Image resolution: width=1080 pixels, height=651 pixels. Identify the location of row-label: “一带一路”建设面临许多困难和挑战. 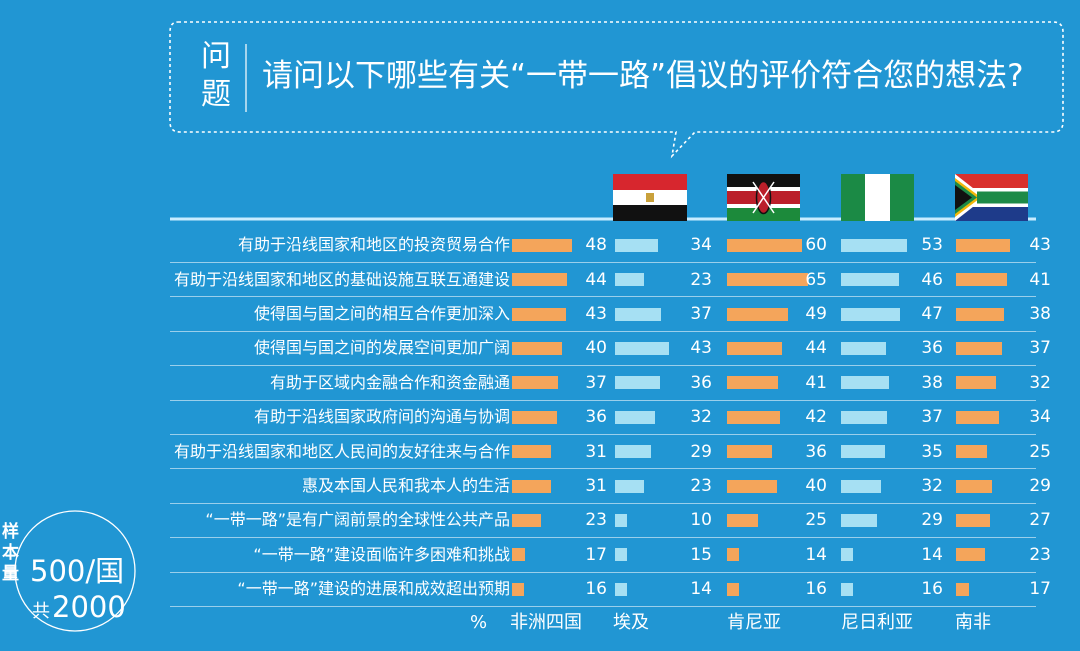
(381, 554).